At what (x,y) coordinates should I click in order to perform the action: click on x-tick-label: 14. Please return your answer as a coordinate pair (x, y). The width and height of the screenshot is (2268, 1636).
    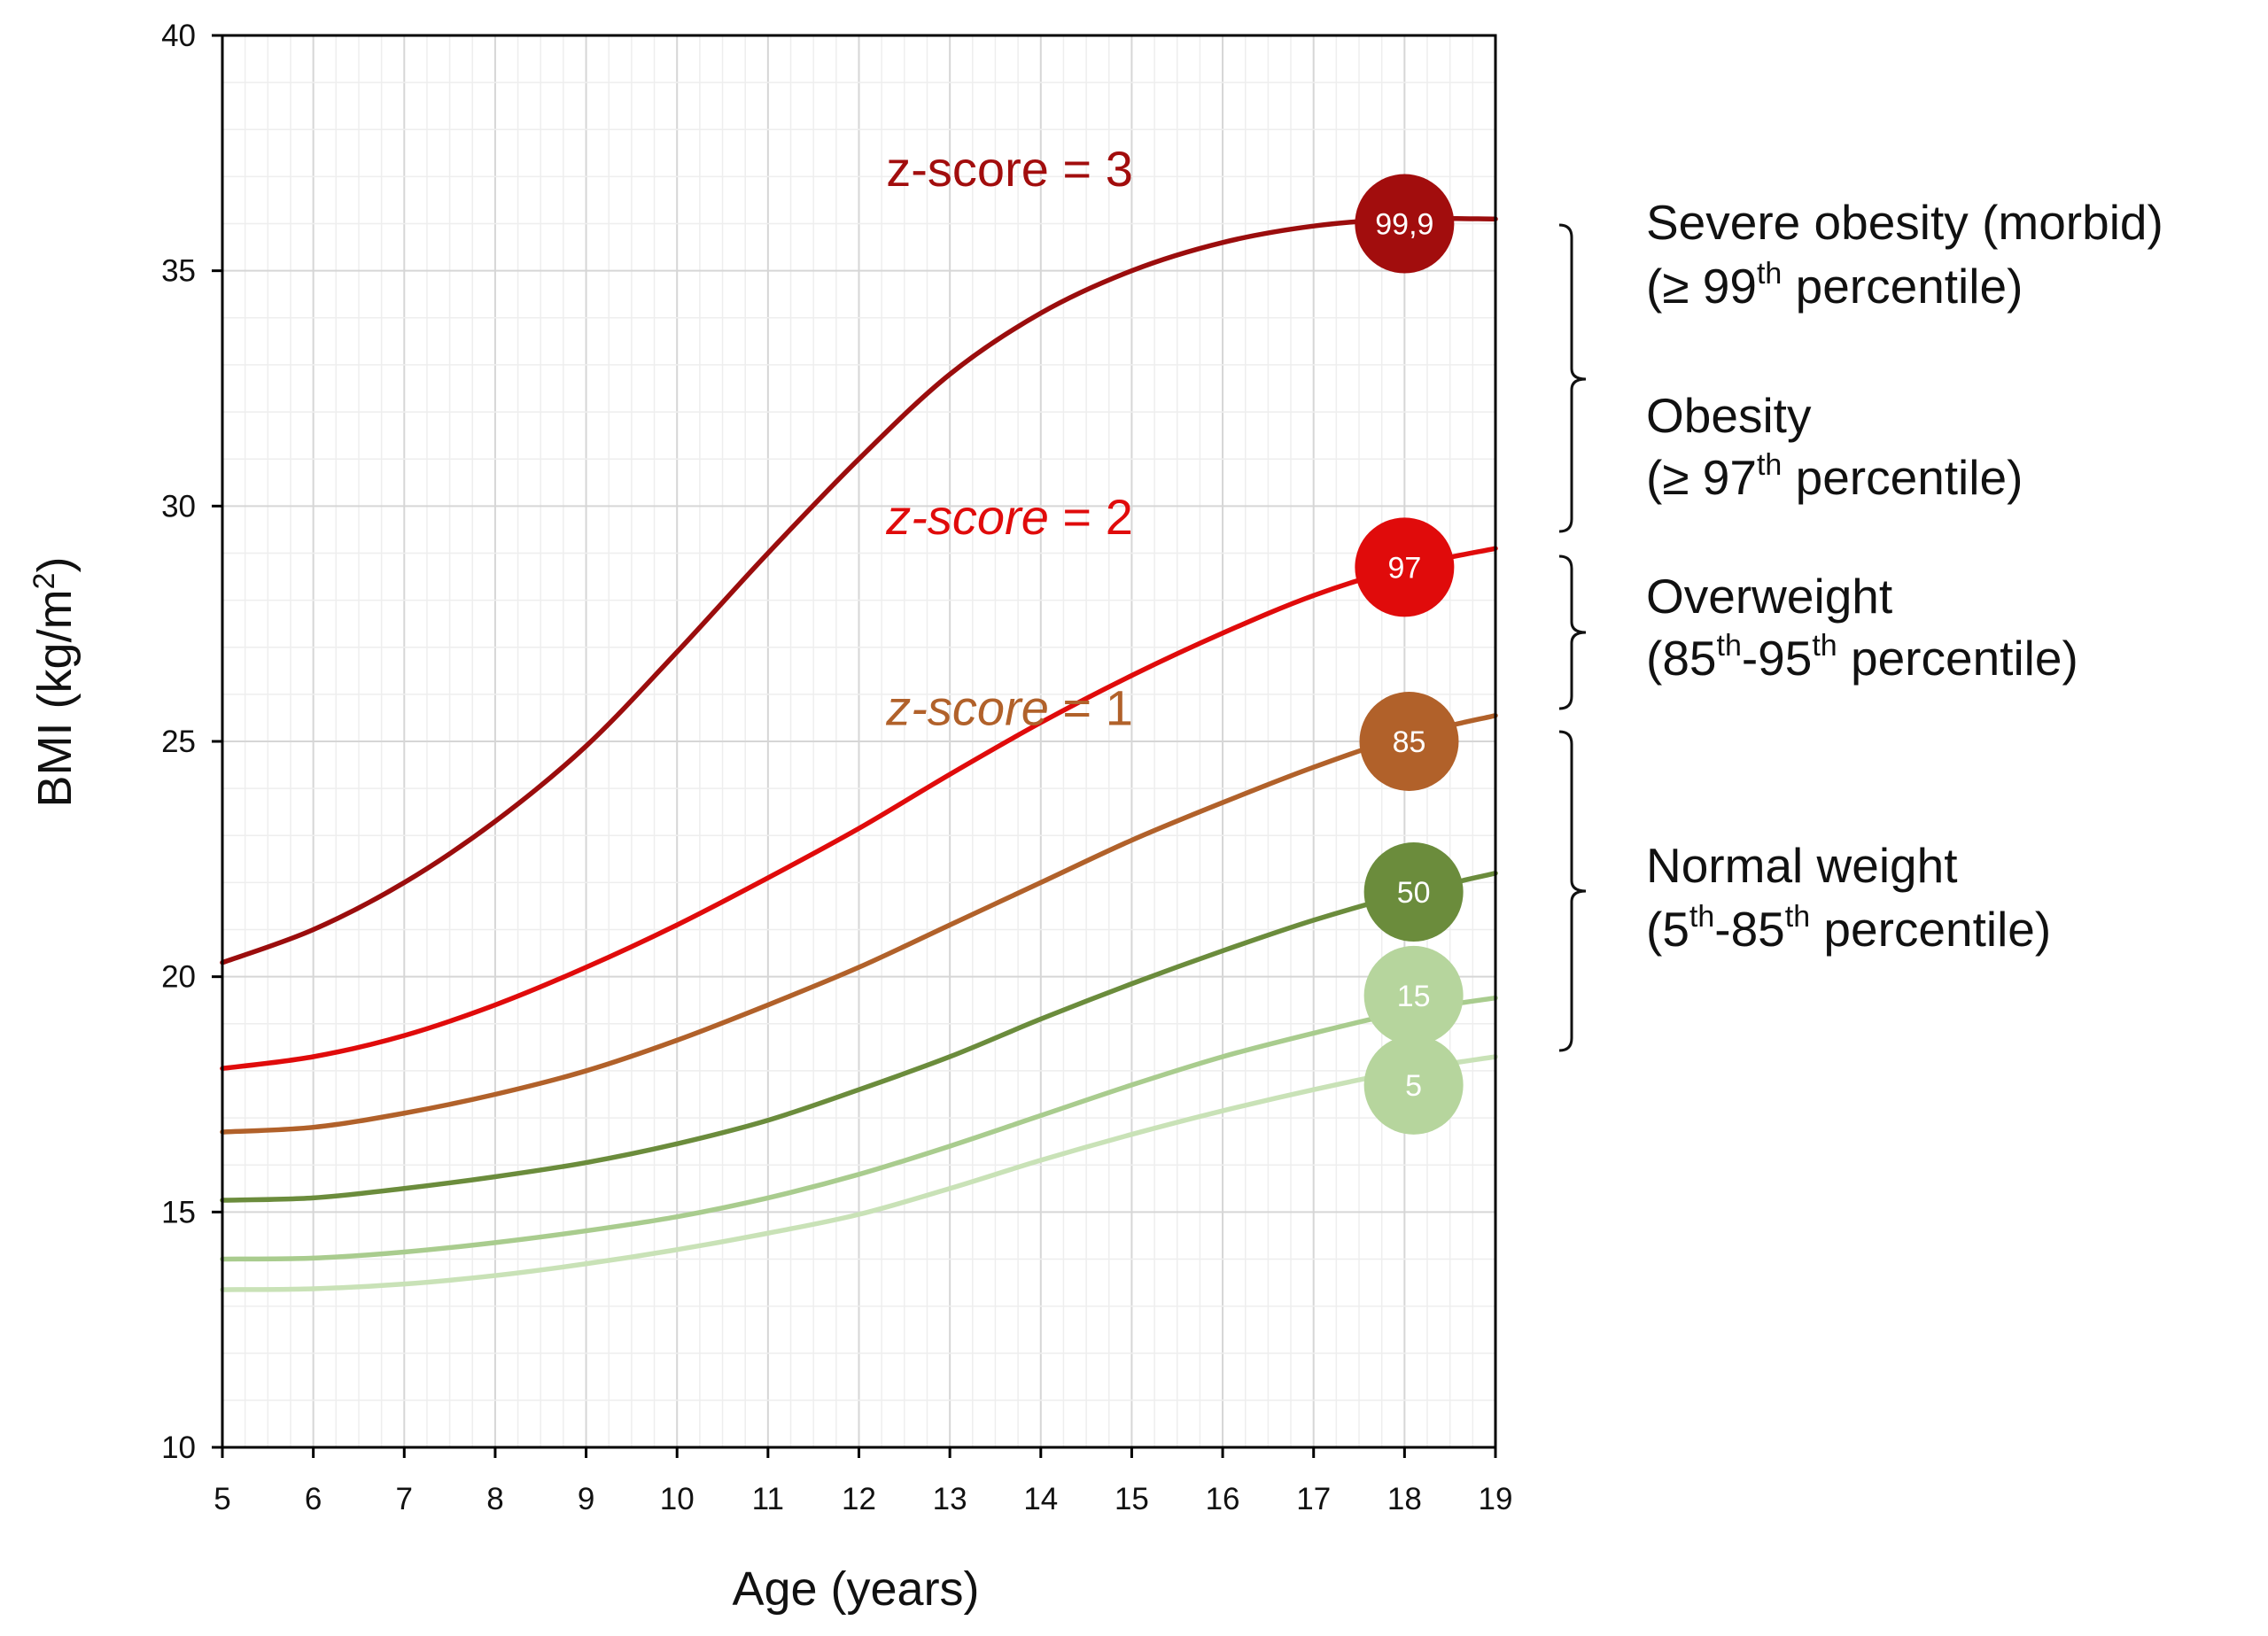
    Looking at the image, I should click on (1040, 1499).